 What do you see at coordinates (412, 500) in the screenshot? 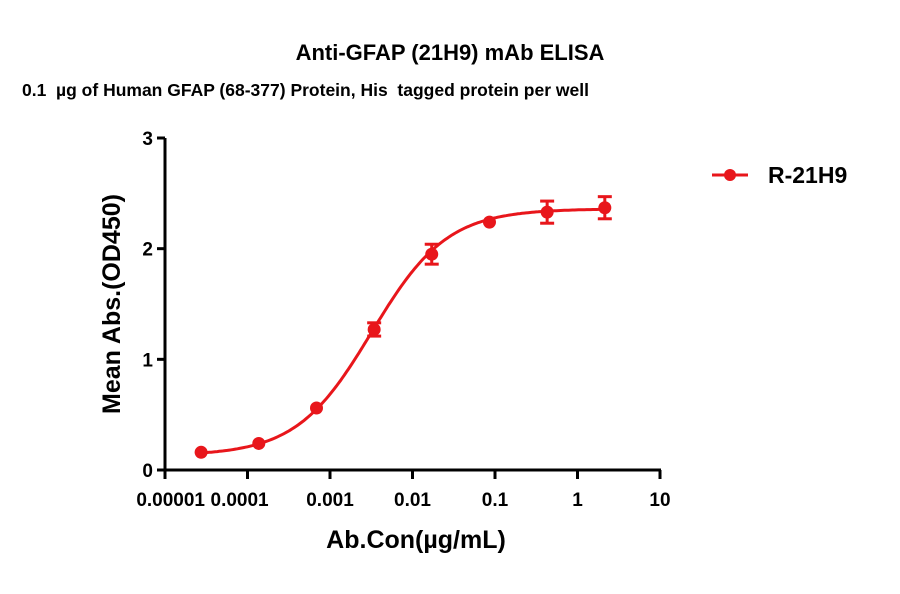
I see `x-tick-label: 0.01` at bounding box center [412, 500].